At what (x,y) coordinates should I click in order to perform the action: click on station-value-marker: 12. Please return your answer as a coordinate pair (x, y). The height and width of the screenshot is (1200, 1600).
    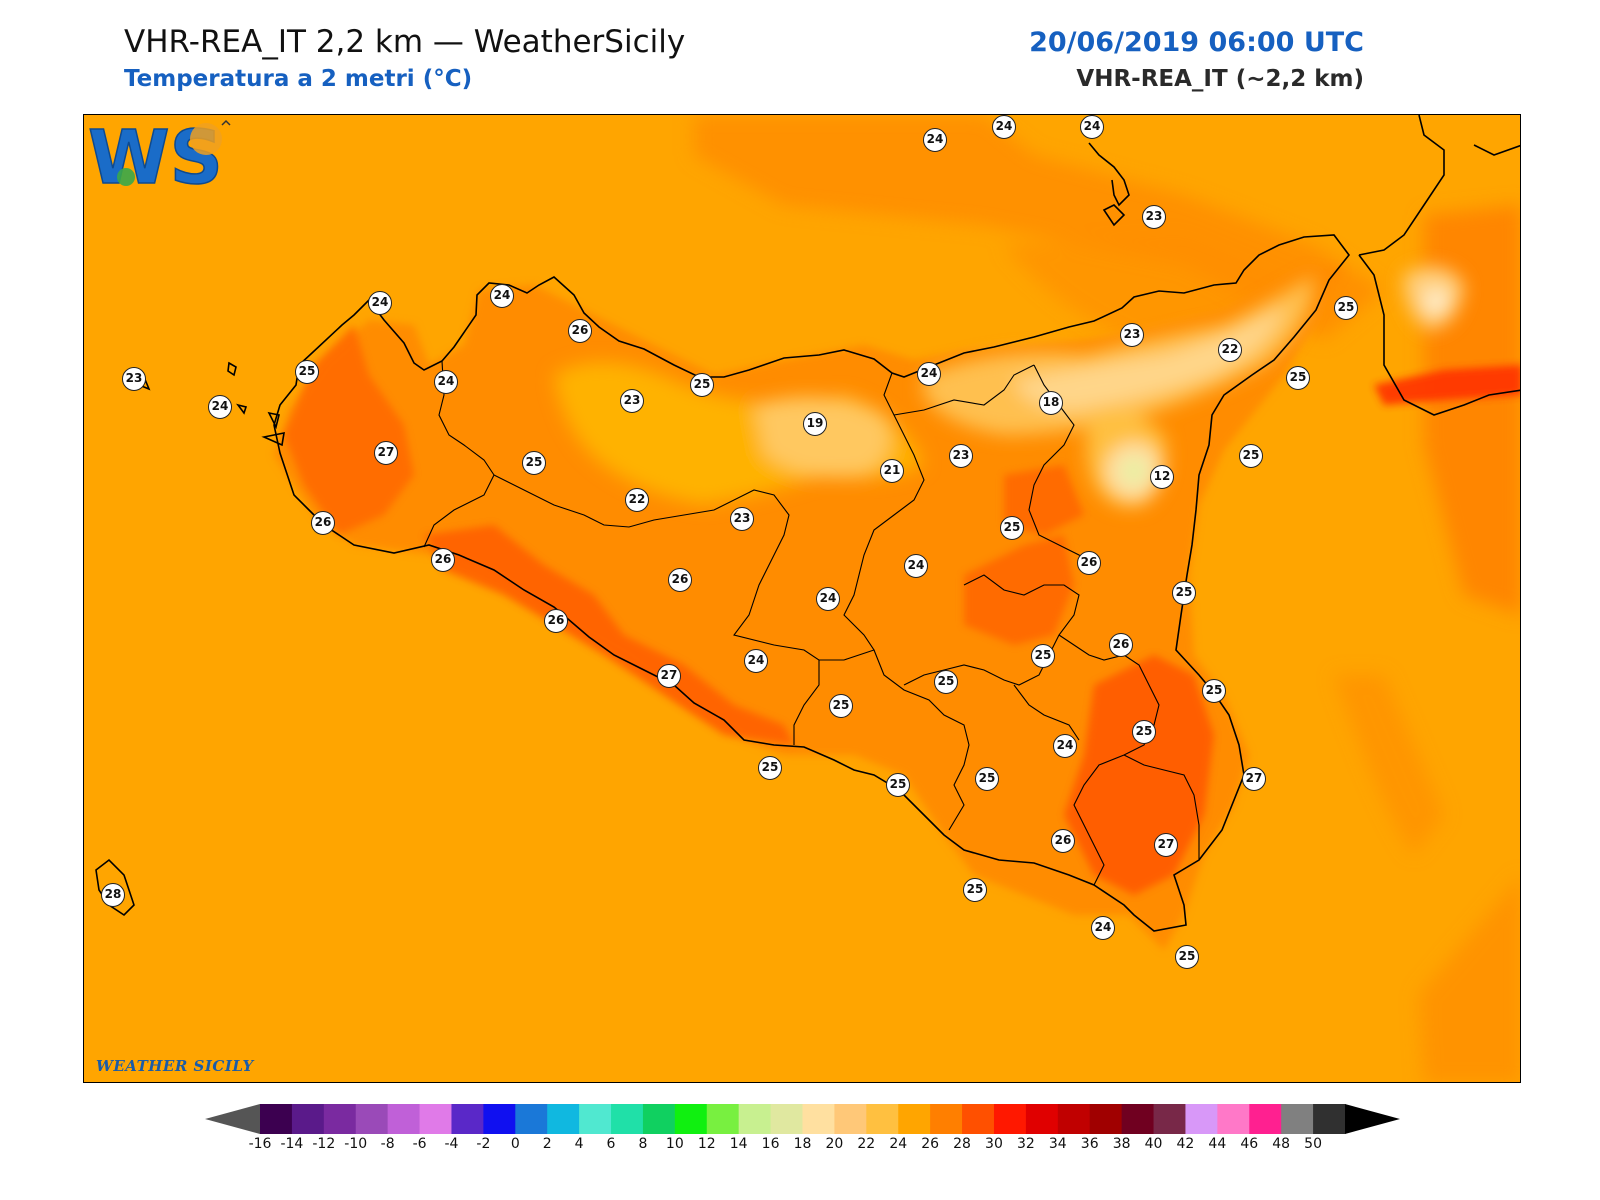
    Looking at the image, I should click on (1162, 477).